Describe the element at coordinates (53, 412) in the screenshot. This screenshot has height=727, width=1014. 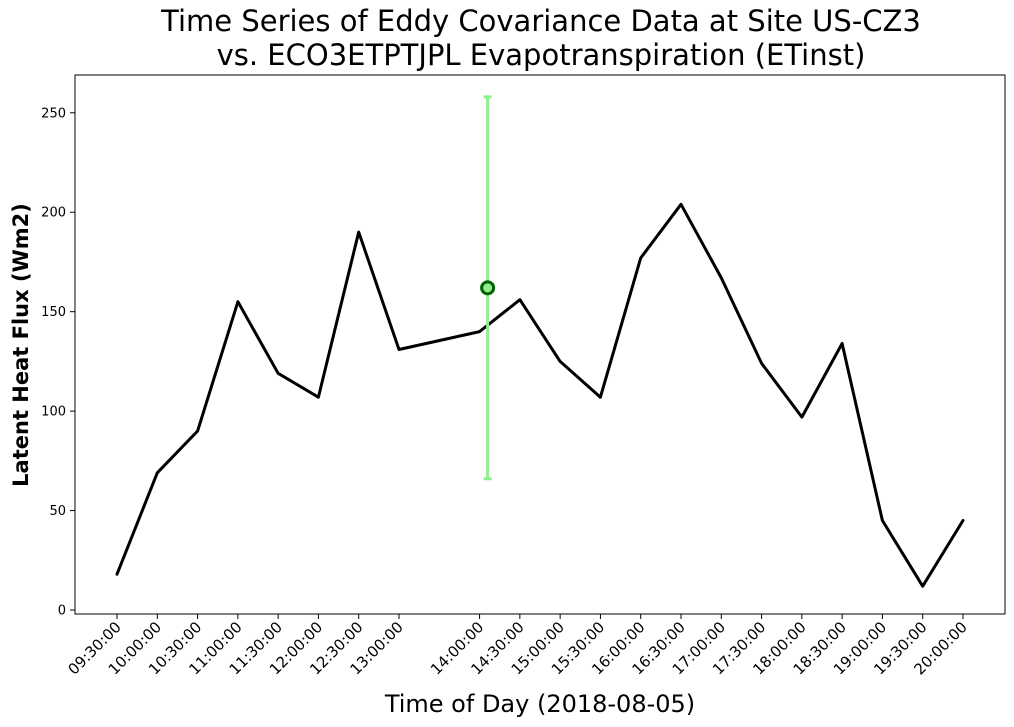
I see `y-tick-label: 100` at that location.